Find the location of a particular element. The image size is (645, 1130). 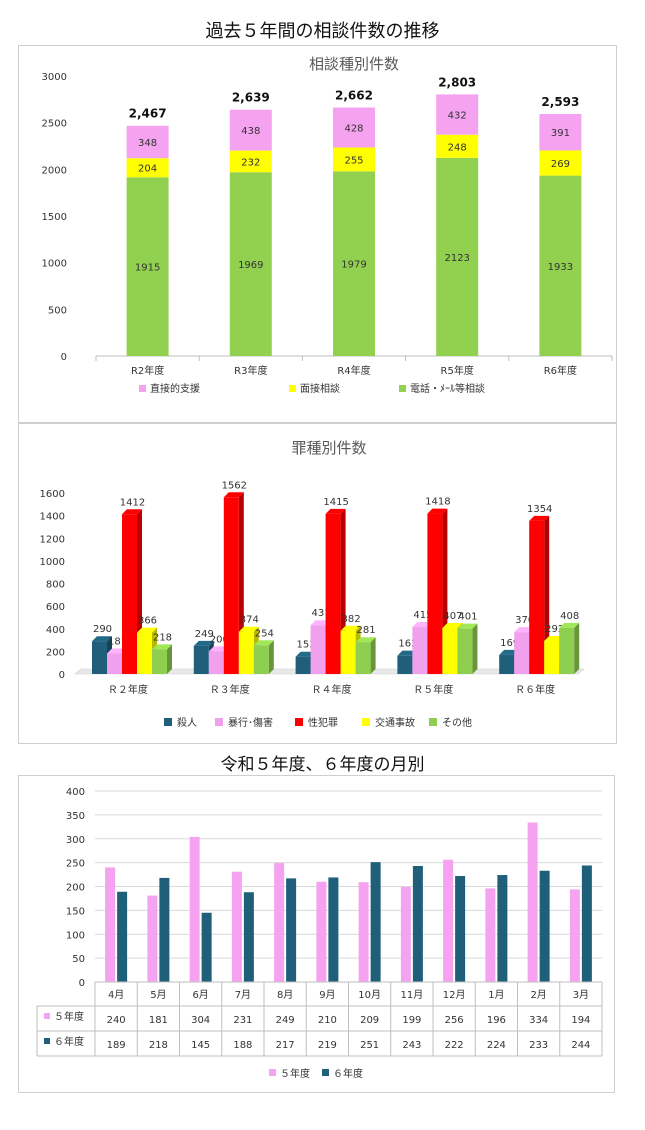

x-tick-label: R3年度 is located at coordinates (250, 370).